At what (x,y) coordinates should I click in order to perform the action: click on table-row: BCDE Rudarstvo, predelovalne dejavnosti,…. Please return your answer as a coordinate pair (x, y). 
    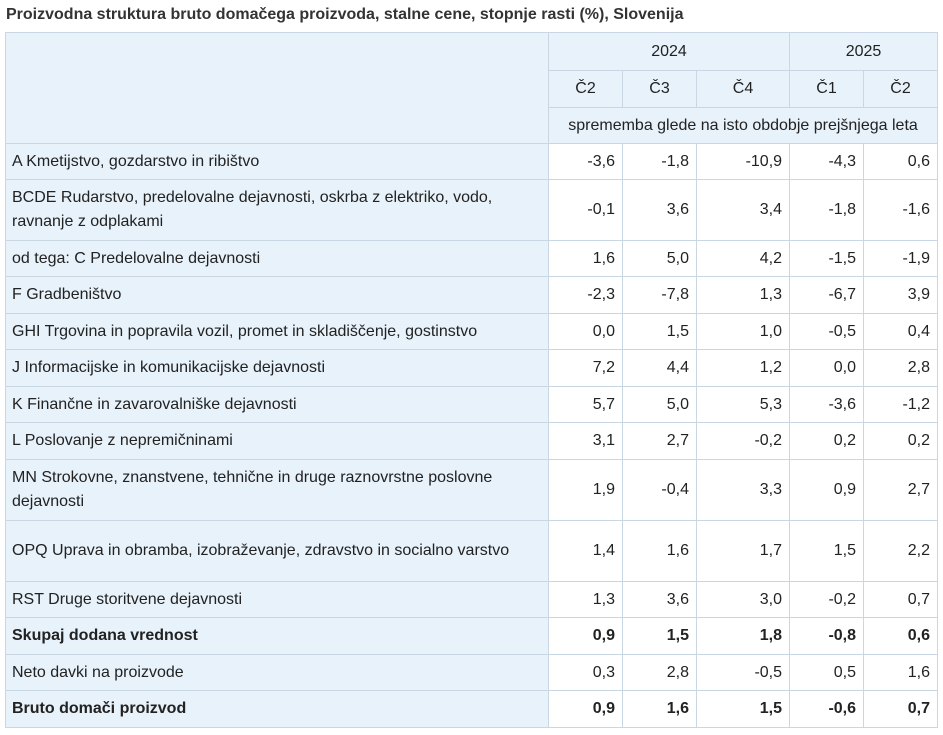
    Looking at the image, I should click on (472, 210).